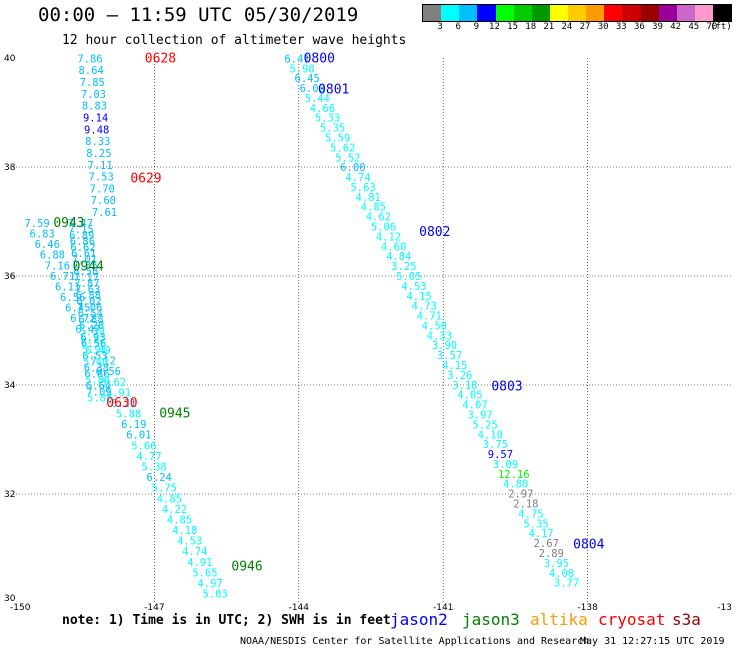 Image resolution: width=740 pixels, height=650 pixels. What do you see at coordinates (96, 374) in the screenshot?
I see `wave-height-value: 6.86` at bounding box center [96, 374].